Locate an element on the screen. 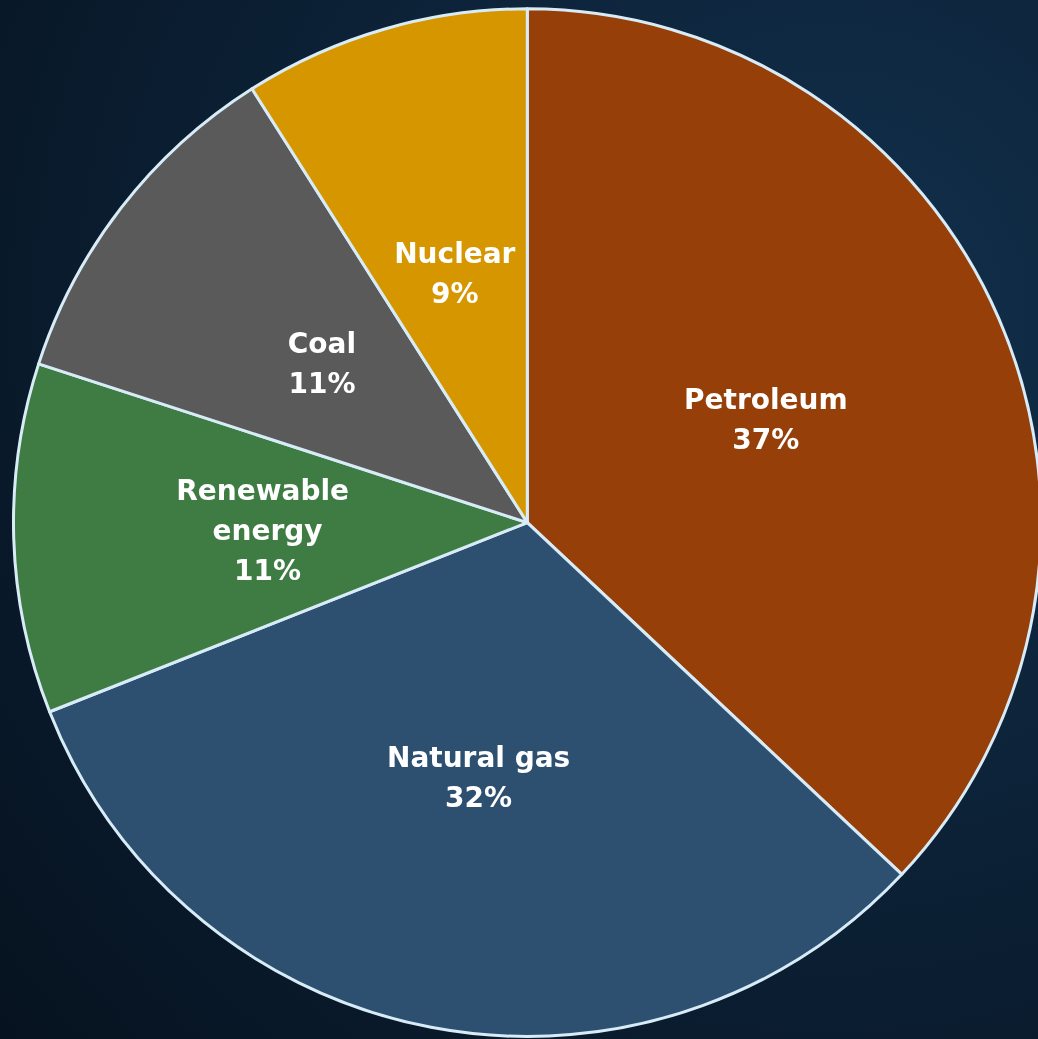  data-label: 32% is located at coordinates (479, 798).